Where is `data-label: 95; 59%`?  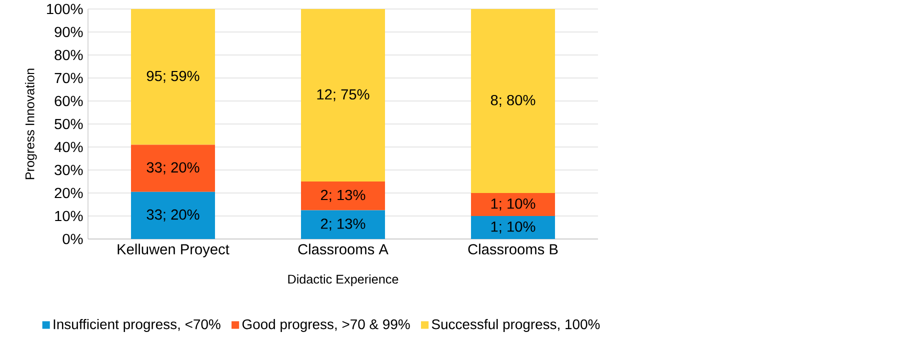 data-label: 95; 59% is located at coordinates (173, 76).